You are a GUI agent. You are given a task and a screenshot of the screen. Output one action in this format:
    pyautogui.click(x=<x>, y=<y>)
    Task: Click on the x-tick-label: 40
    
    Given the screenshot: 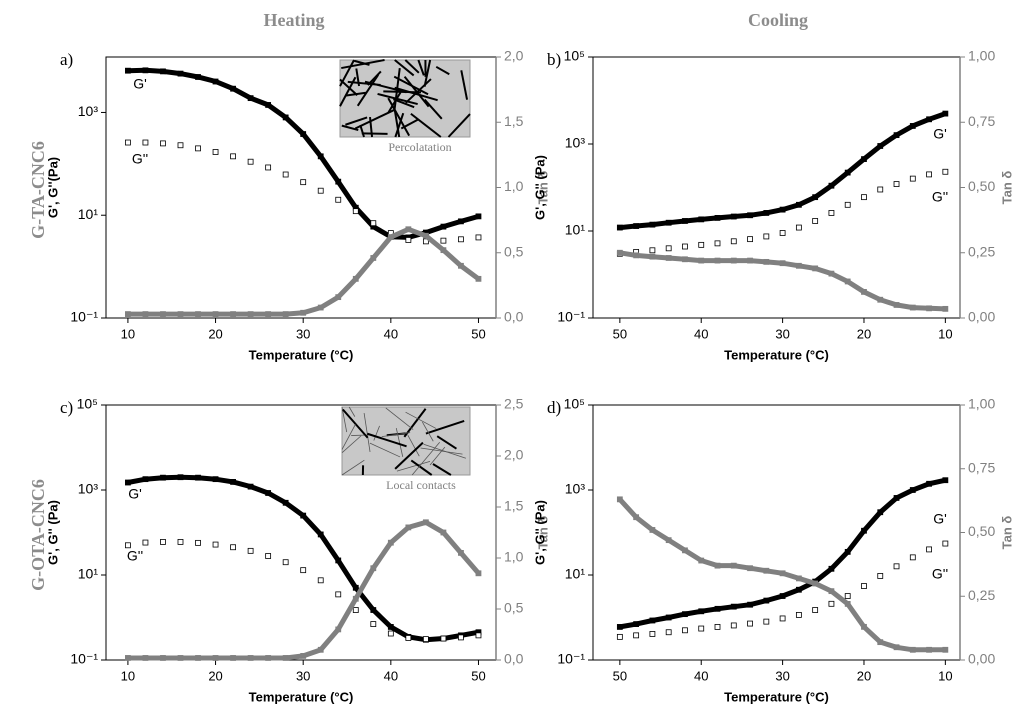 What is the action you would take?
    pyautogui.click(x=701, y=675)
    